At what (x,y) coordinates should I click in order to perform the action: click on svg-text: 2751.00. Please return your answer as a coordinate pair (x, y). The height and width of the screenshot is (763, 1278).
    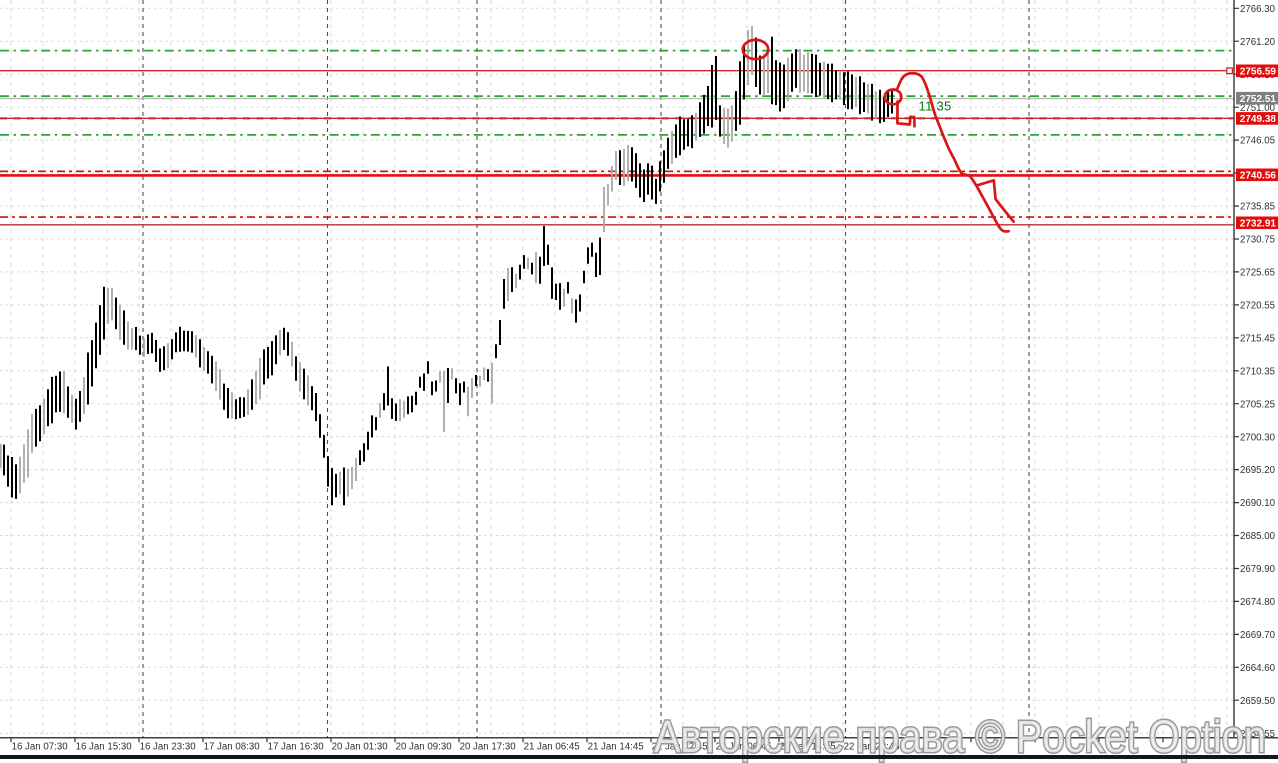
    Looking at the image, I should click on (1258, 108).